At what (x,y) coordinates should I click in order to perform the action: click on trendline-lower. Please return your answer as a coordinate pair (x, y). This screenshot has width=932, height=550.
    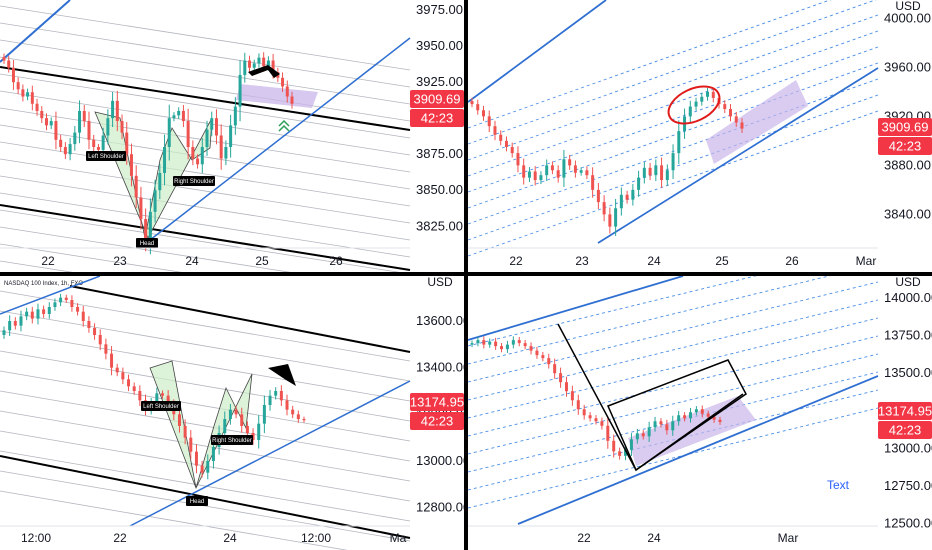
    Looking at the image, I should click on (280, 139).